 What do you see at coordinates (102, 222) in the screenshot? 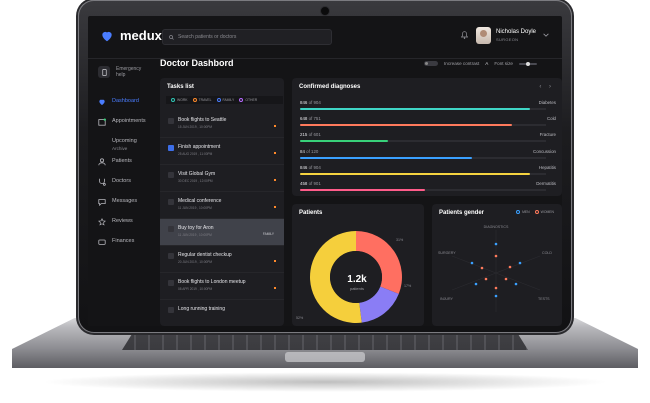
I see `star-icon` at bounding box center [102, 222].